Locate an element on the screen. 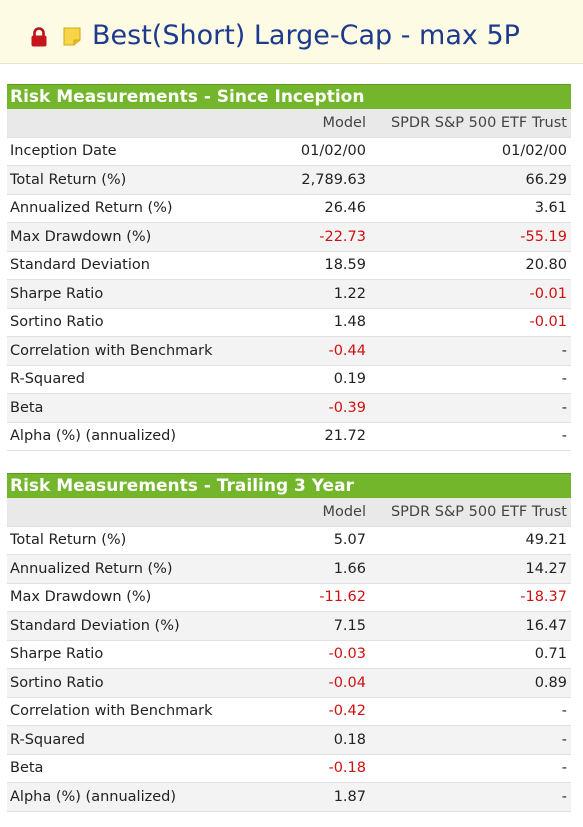  metric-label: Standard Deviation (%) is located at coordinates (140, 626).